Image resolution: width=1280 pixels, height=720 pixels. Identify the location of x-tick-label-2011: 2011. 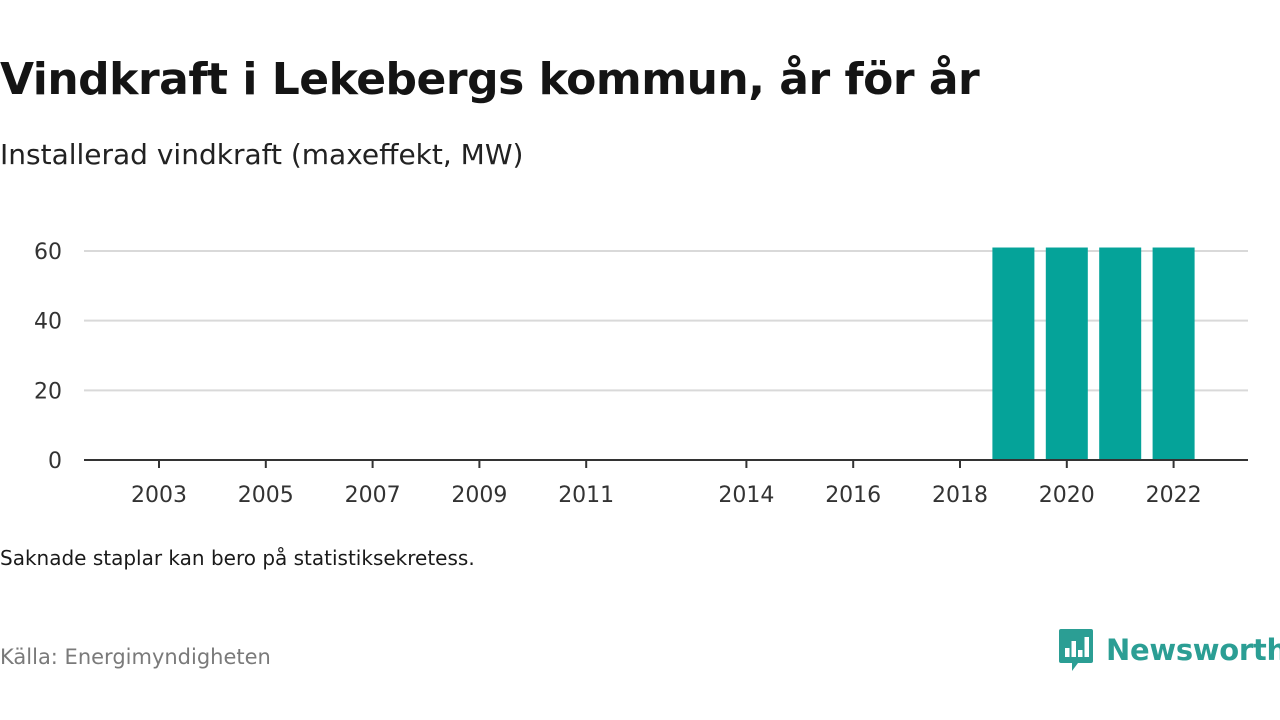
(586, 495).